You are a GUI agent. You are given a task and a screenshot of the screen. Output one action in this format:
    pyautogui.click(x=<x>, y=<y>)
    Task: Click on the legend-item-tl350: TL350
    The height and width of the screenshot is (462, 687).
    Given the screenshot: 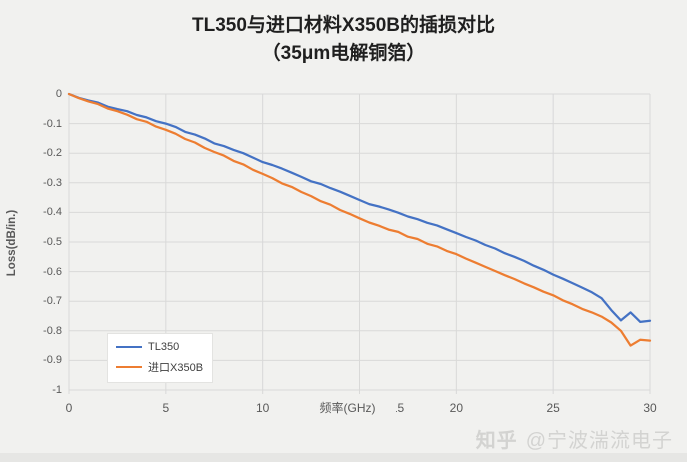 What is the action you would take?
    pyautogui.click(x=164, y=347)
    